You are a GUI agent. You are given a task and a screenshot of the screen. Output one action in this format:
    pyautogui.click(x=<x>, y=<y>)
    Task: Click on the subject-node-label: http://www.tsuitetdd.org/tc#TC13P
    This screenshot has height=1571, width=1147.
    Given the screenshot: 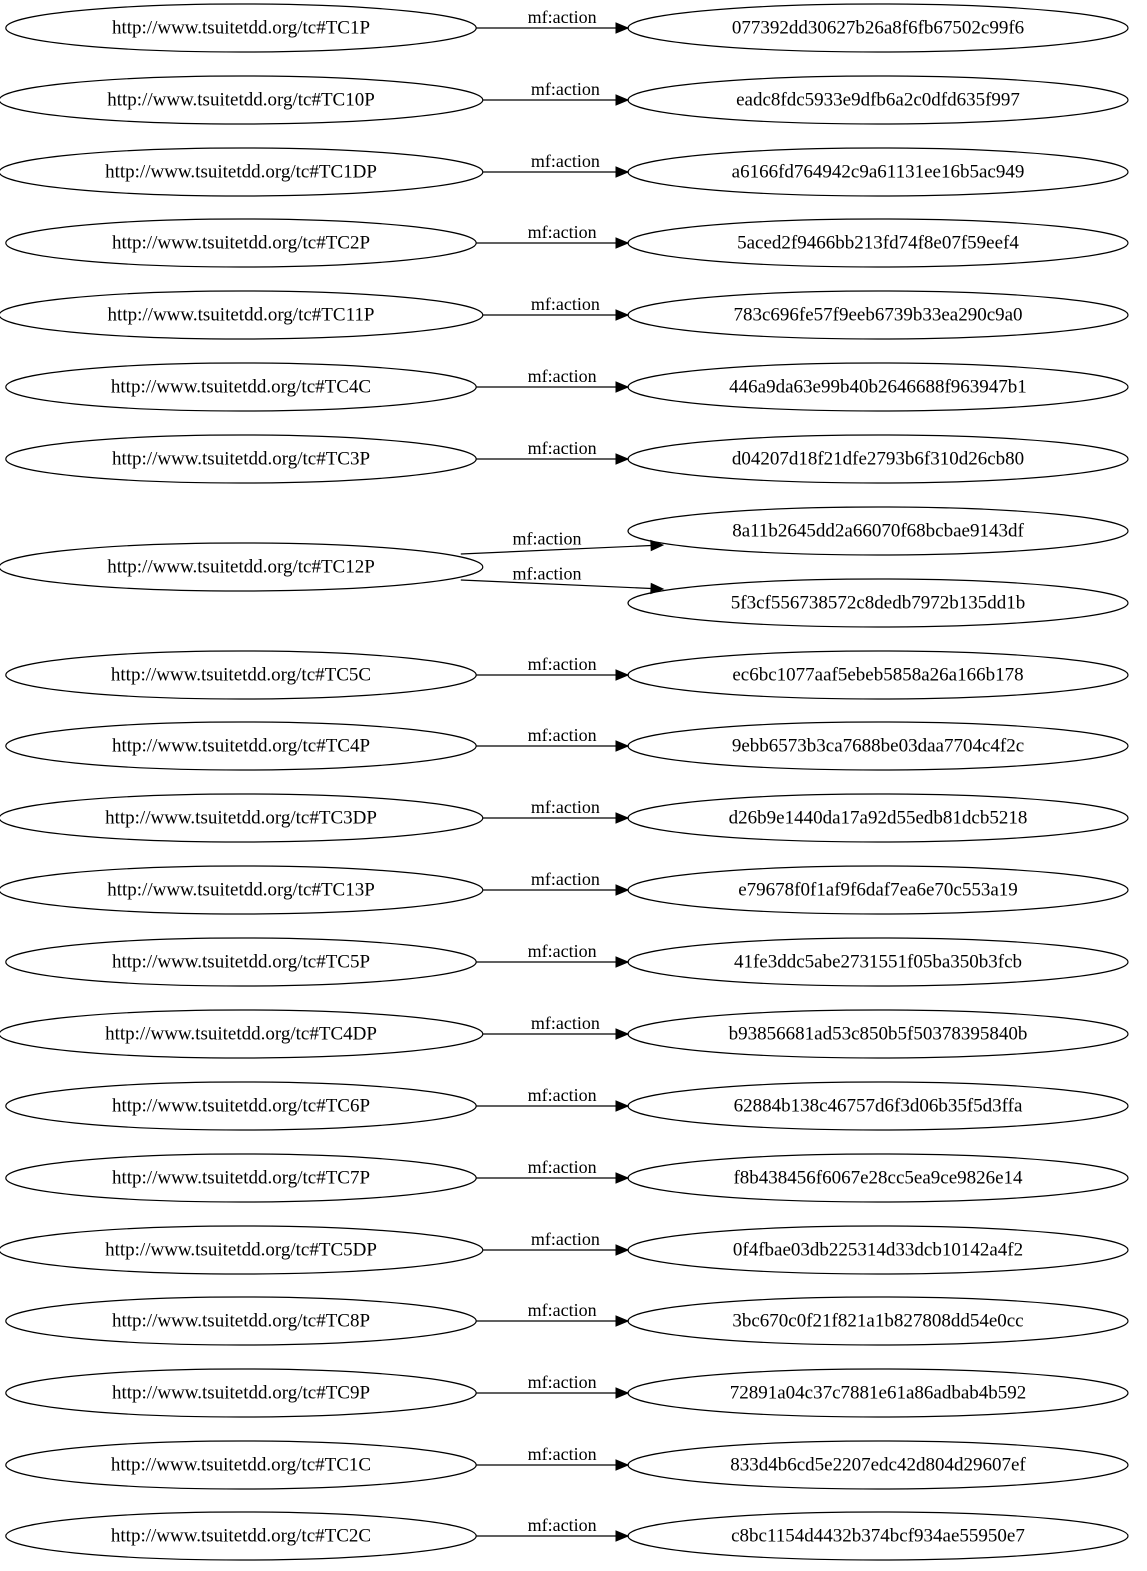 What is the action you would take?
    pyautogui.click(x=241, y=890)
    